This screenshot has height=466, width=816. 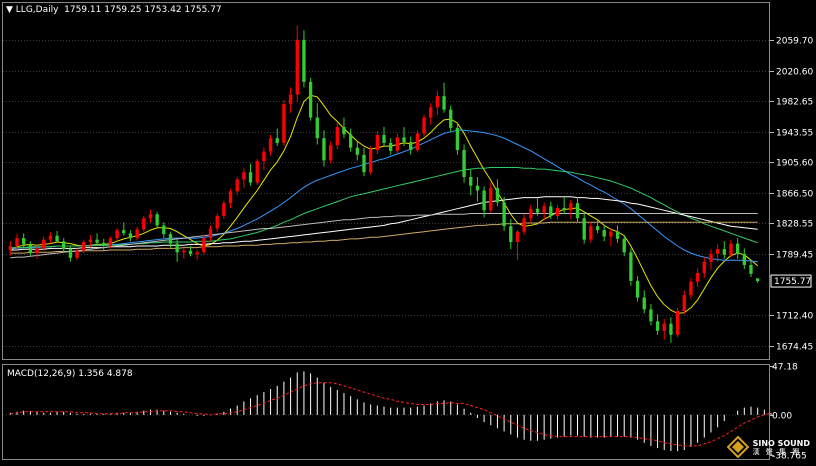 What do you see at coordinates (737, 447) in the screenshot?
I see `diamond-logo-icon` at bounding box center [737, 447].